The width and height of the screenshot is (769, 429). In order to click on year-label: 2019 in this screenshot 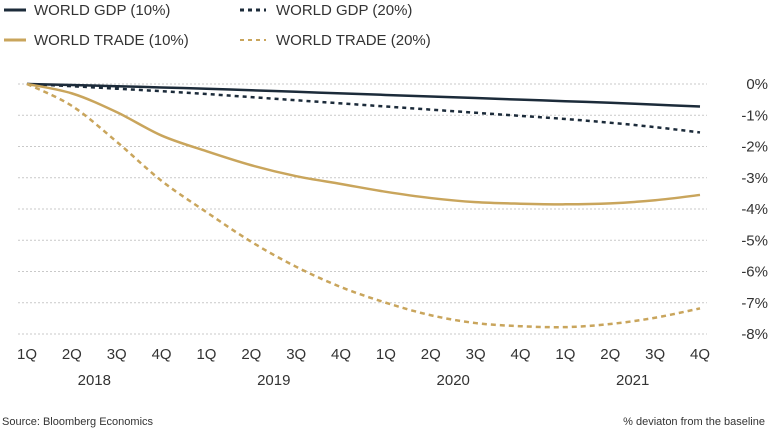, I will do `click(273, 380)`.